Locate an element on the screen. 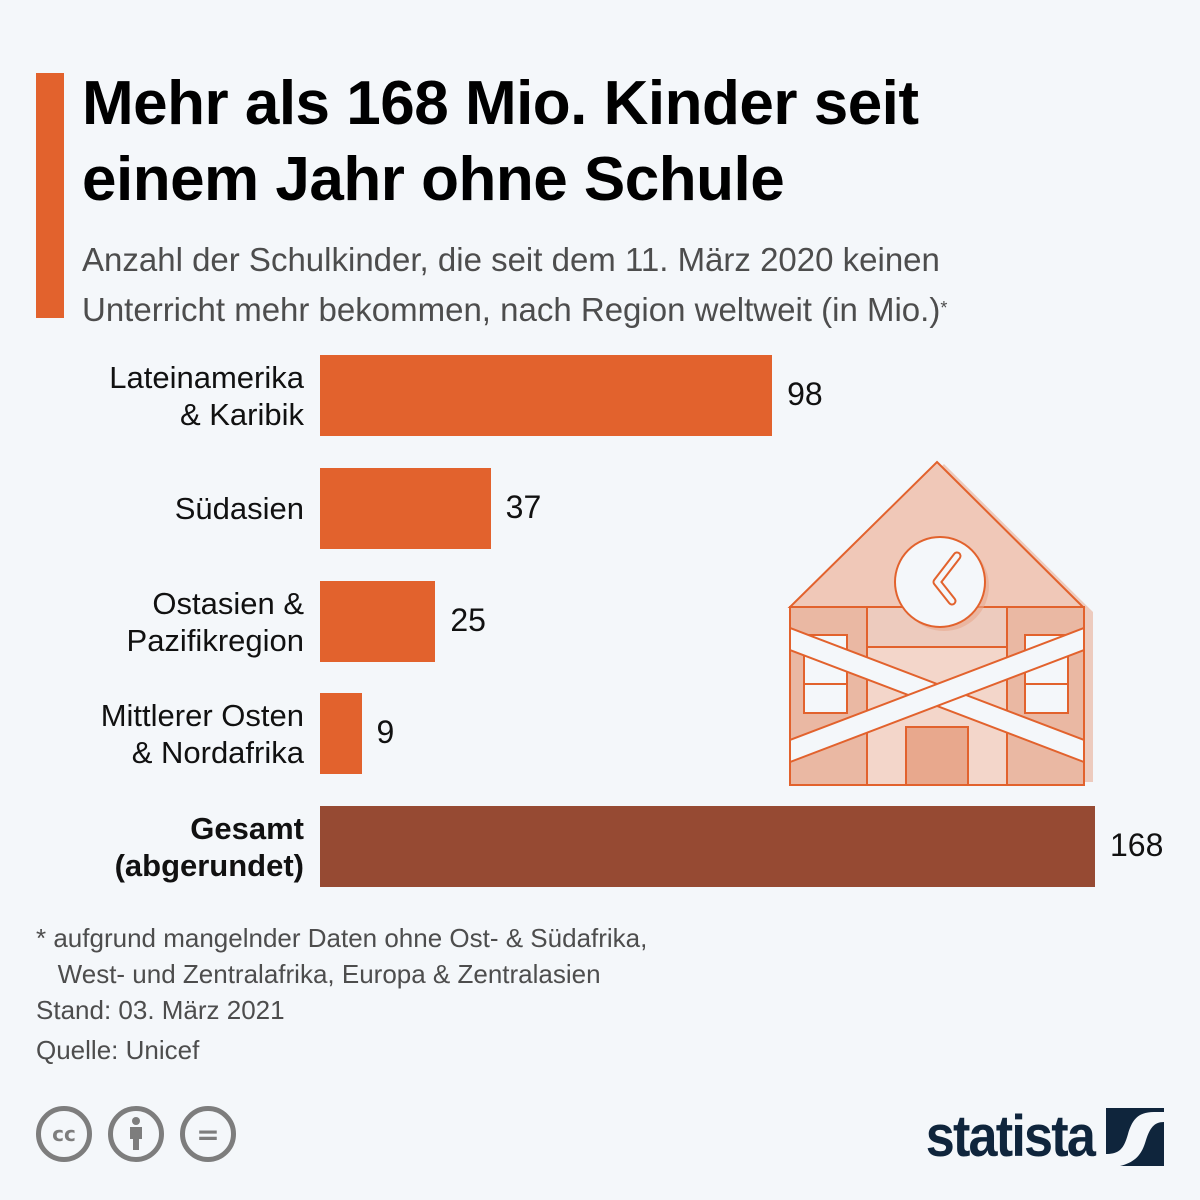 This screenshot has height=1200, width=1200. attribution-icon is located at coordinates (136, 1134).